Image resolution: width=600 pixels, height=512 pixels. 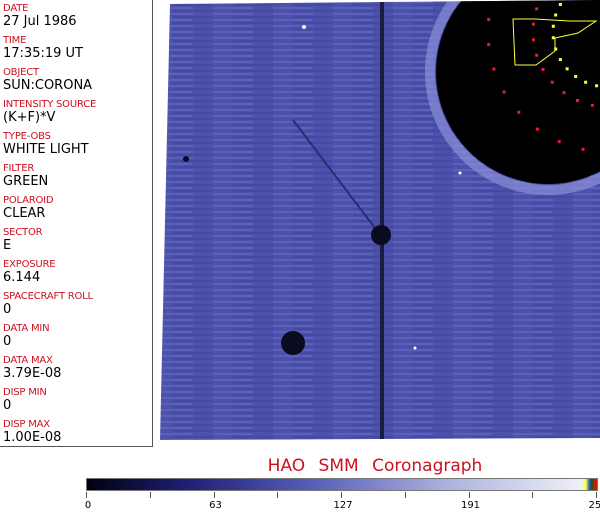 I want to click on colorbar-tick-label: 191, so click(x=470, y=505).